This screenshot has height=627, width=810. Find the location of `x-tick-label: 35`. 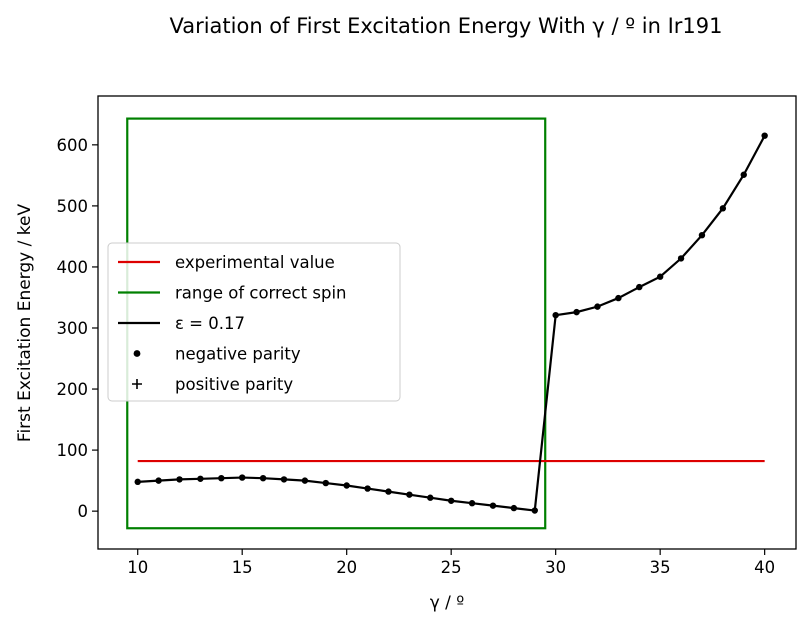

x-tick-label: 35 is located at coordinates (660, 567).